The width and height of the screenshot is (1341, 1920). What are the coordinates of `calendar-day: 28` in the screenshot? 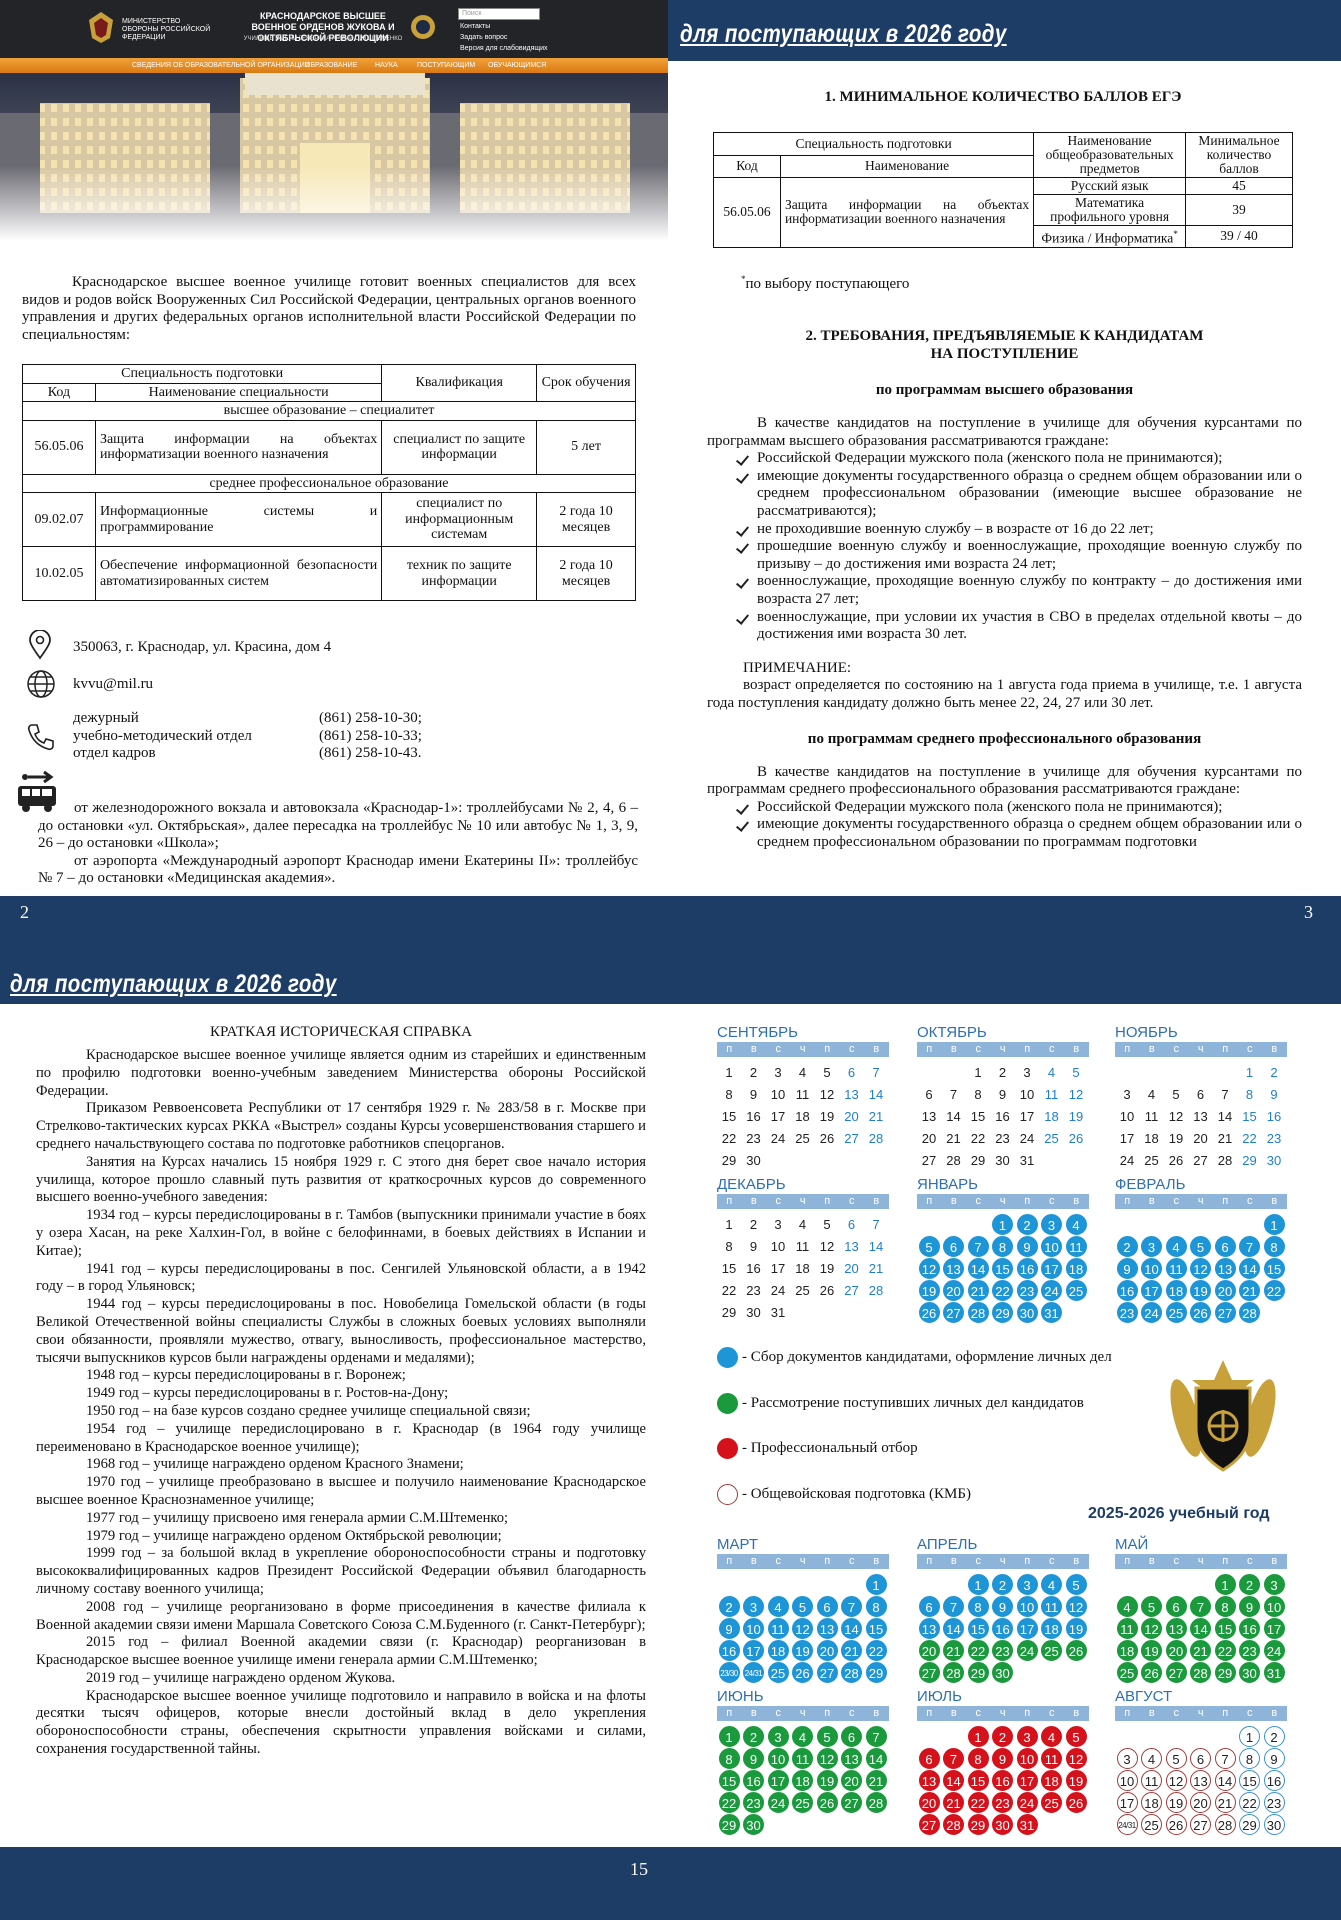 It's located at (876, 1138).